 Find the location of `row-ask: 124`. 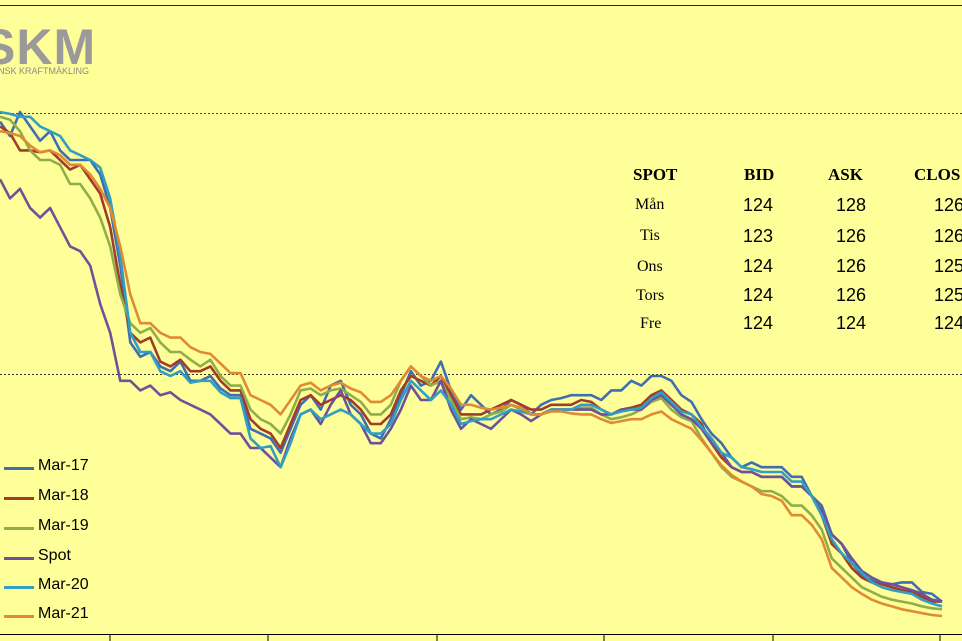

row-ask: 124 is located at coordinates (851, 323).